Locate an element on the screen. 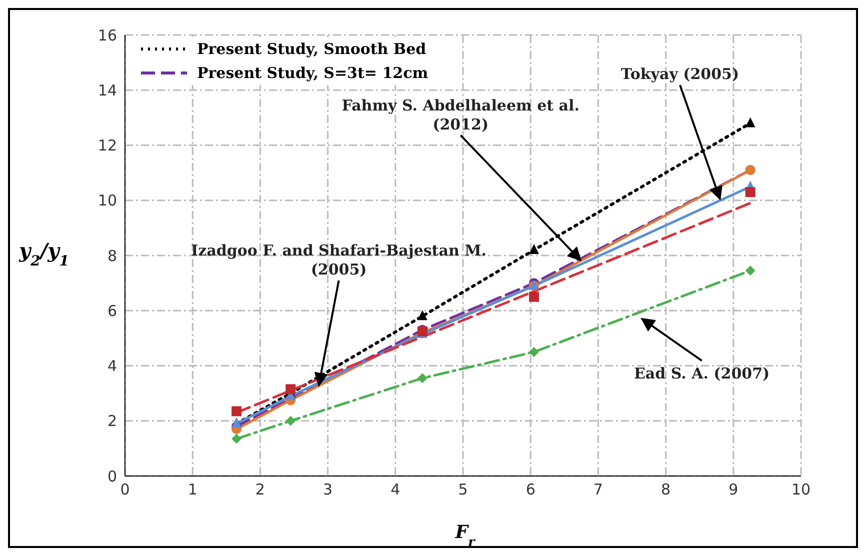 The width and height of the screenshot is (867, 560). x-tick-label: 6 is located at coordinates (531, 489).